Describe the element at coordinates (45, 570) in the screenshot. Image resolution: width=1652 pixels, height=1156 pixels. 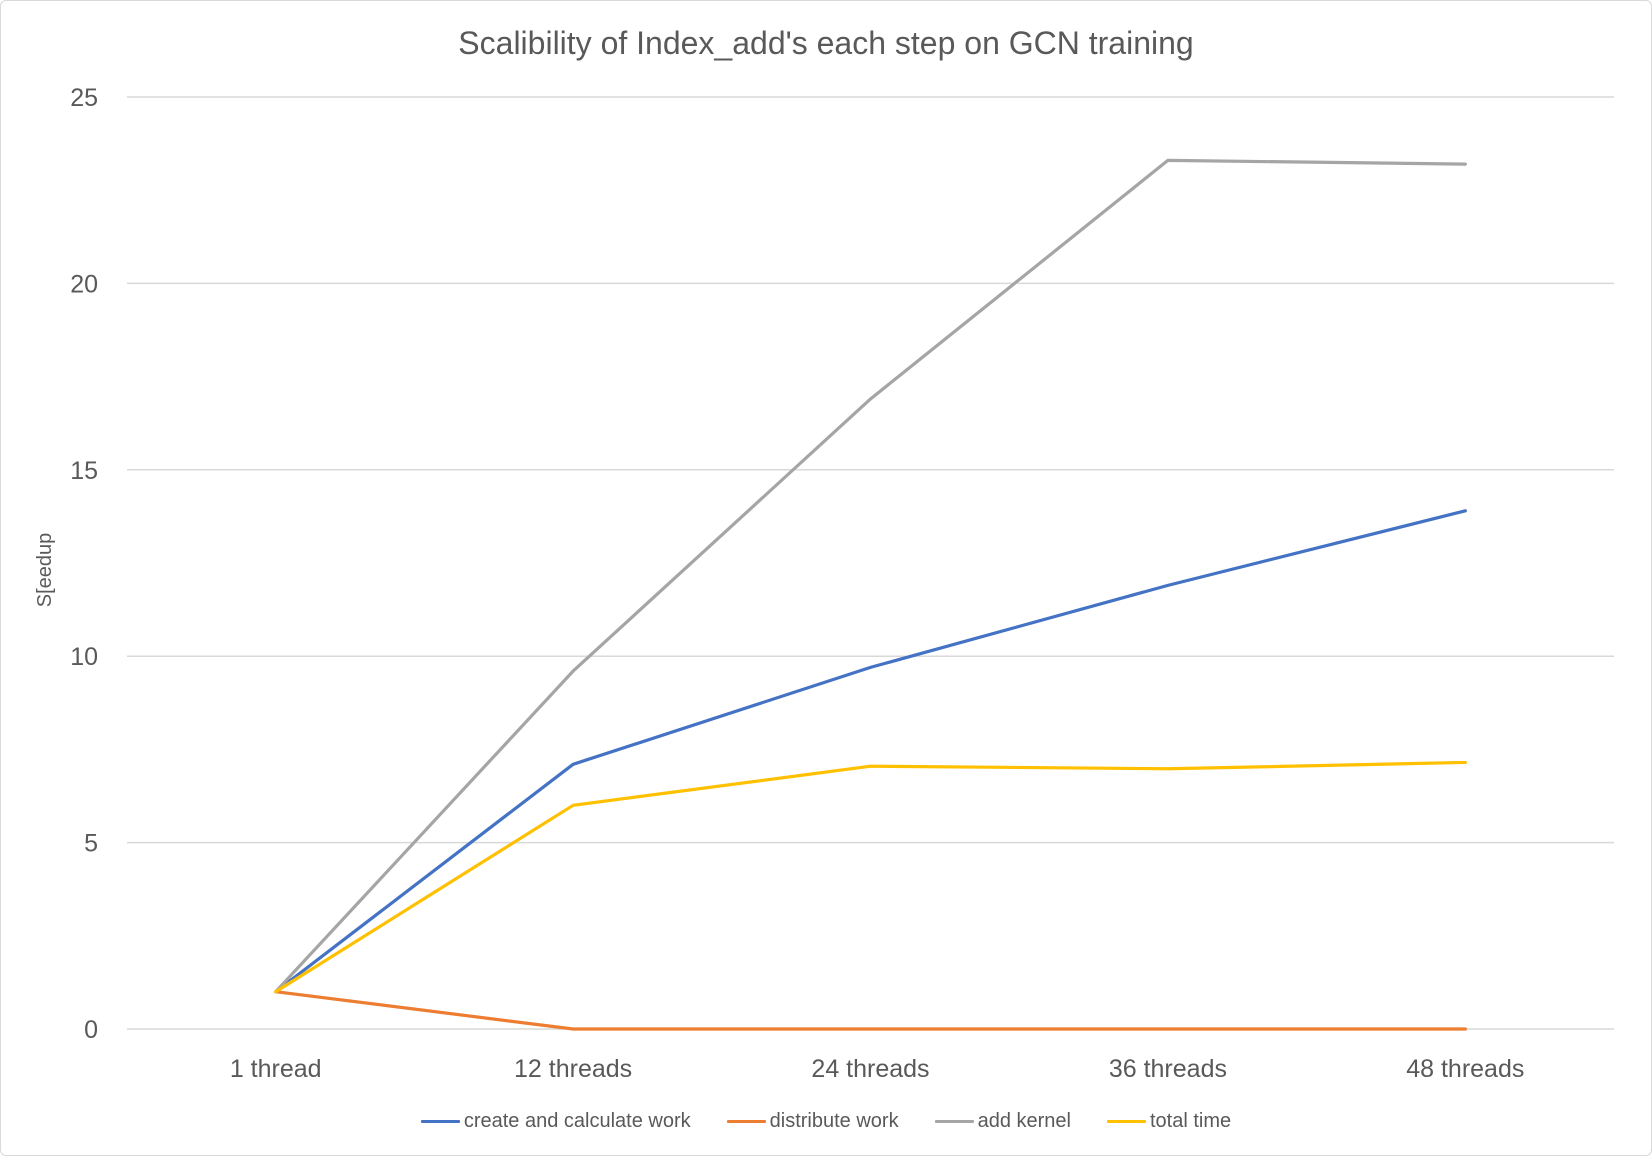
I see `y-axis-title: S[eedup` at that location.